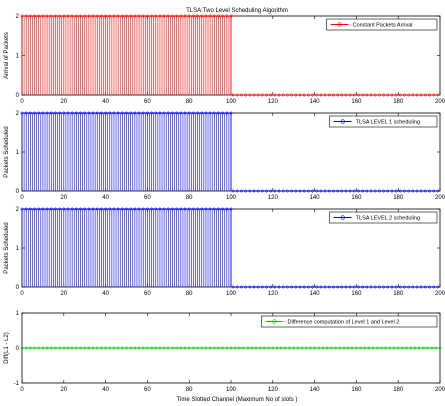 Image resolution: width=445 pixels, height=406 pixels. I want to click on x-tick-label: 20, so click(63, 390).